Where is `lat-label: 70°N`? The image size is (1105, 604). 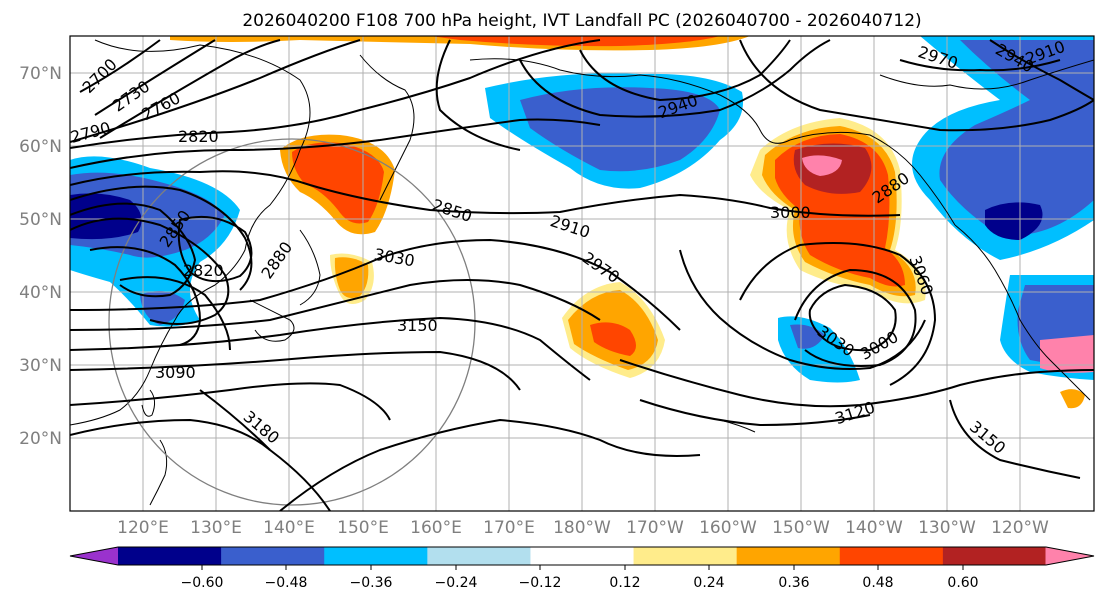 lat-label: 70°N is located at coordinates (40, 74).